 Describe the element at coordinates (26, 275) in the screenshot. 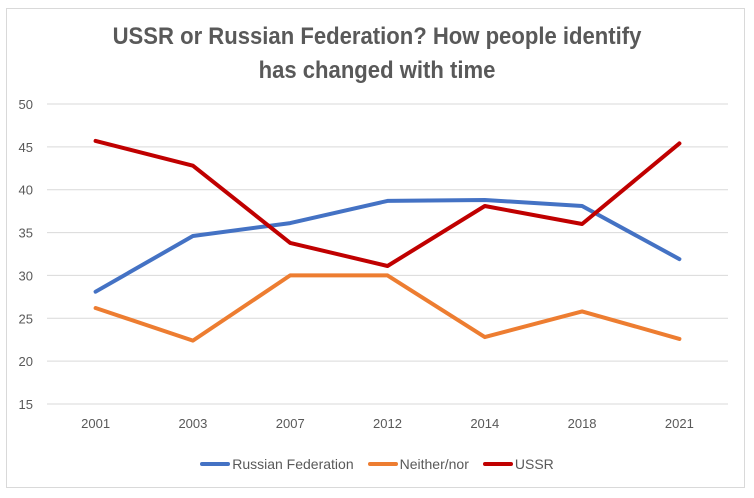

I see `y-tick-label: 30` at that location.